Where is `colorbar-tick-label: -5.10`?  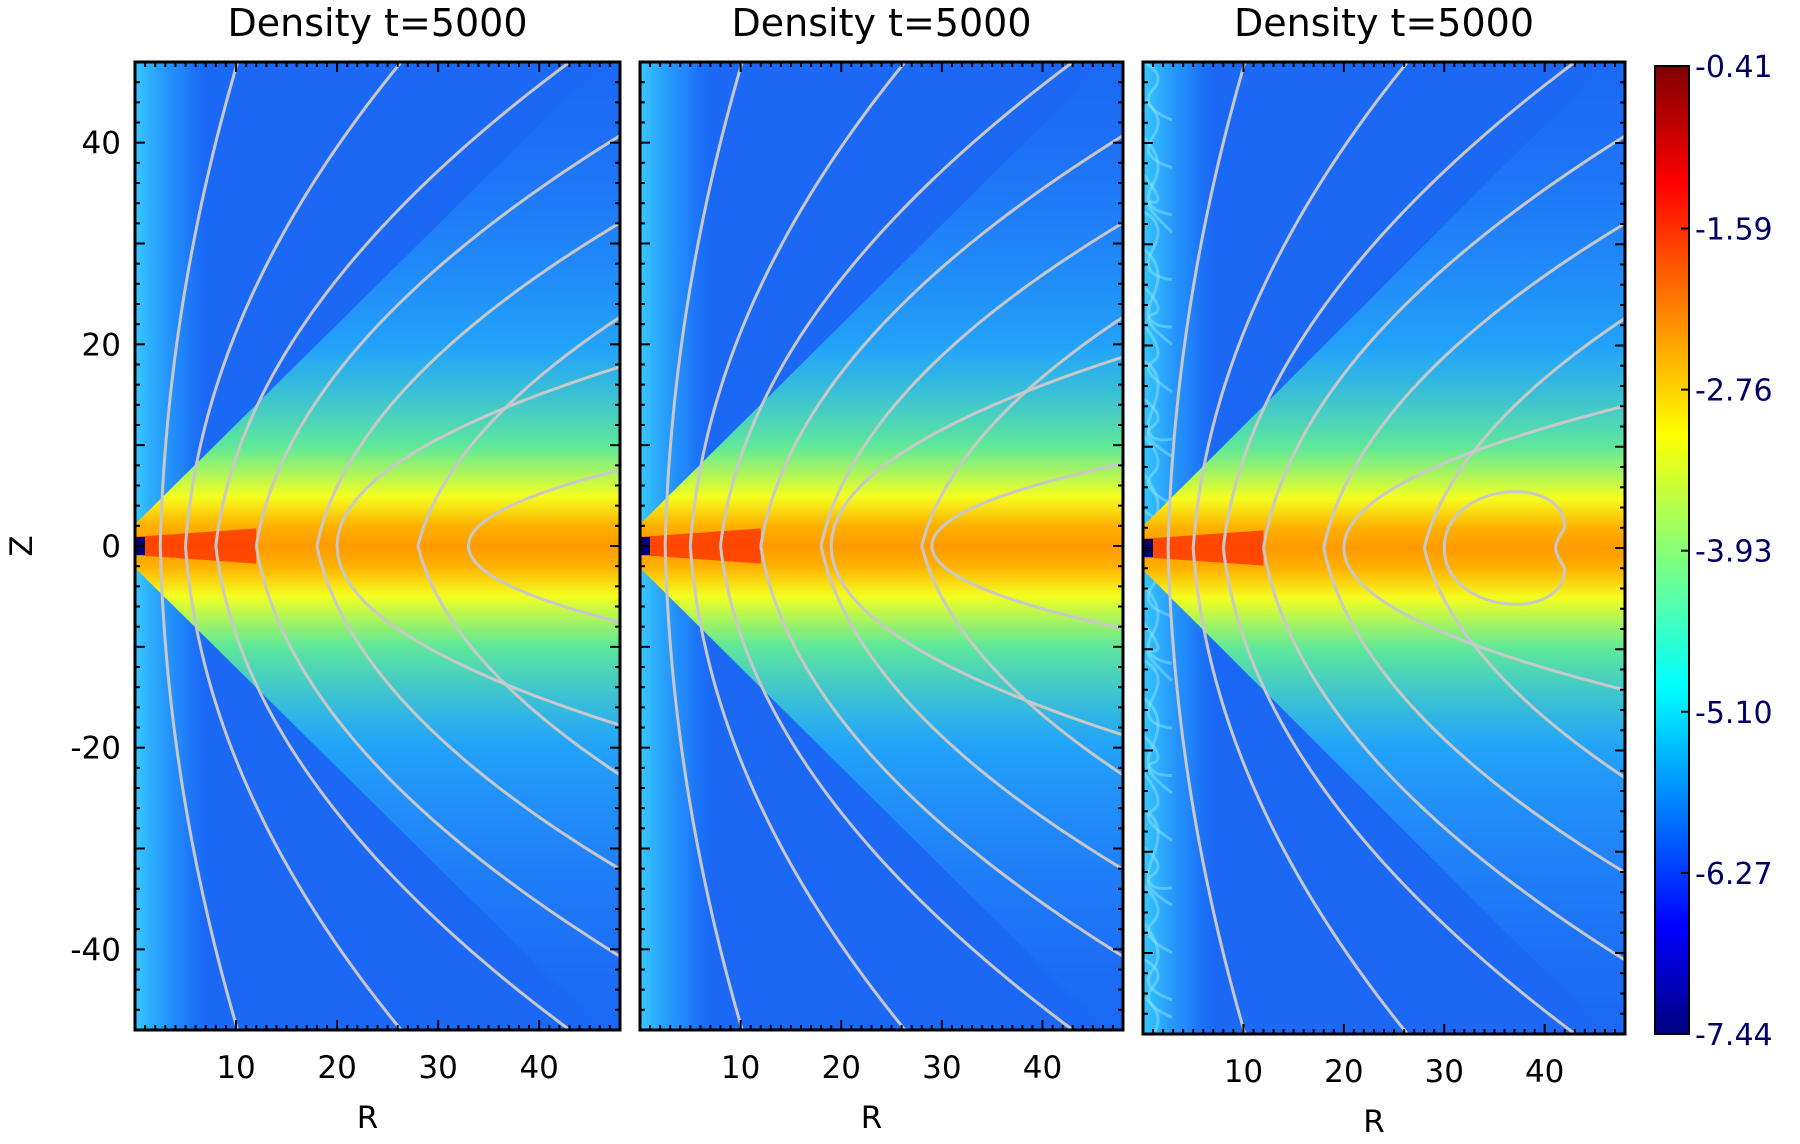
colorbar-tick-label: -5.10 is located at coordinates (1734, 713).